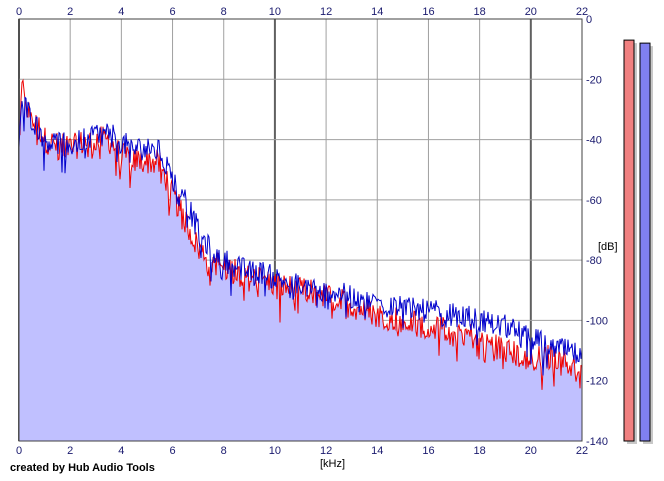 Image resolution: width=664 pixels, height=481 pixels. I want to click on meter-left, so click(629, 240).